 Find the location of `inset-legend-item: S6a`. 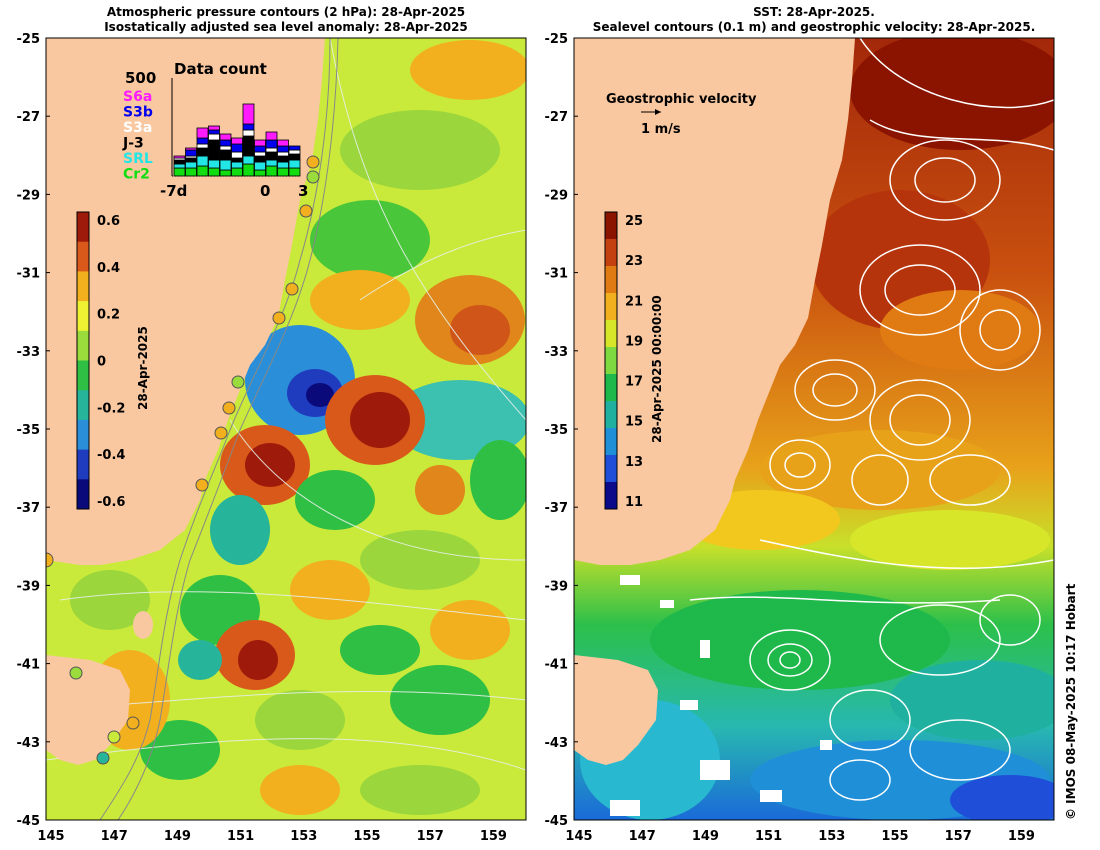

inset-legend-item: S6a is located at coordinates (137, 97).